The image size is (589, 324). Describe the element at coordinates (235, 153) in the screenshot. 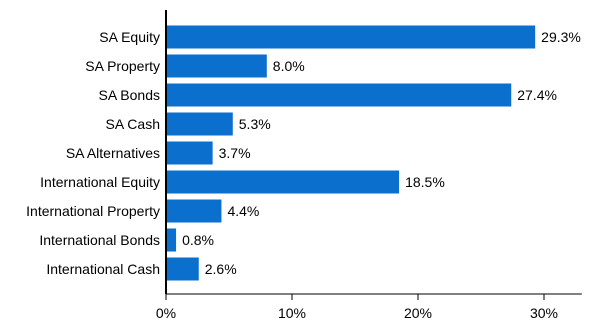

I see `value-label: 3.7%` at that location.